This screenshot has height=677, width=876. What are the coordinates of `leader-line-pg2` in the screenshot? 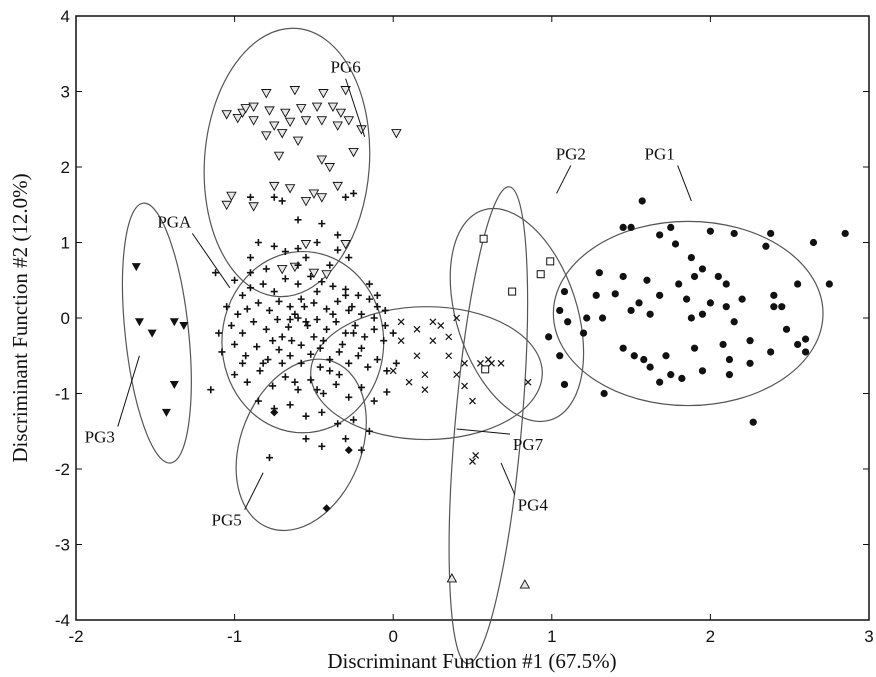 It's located at (564, 179).